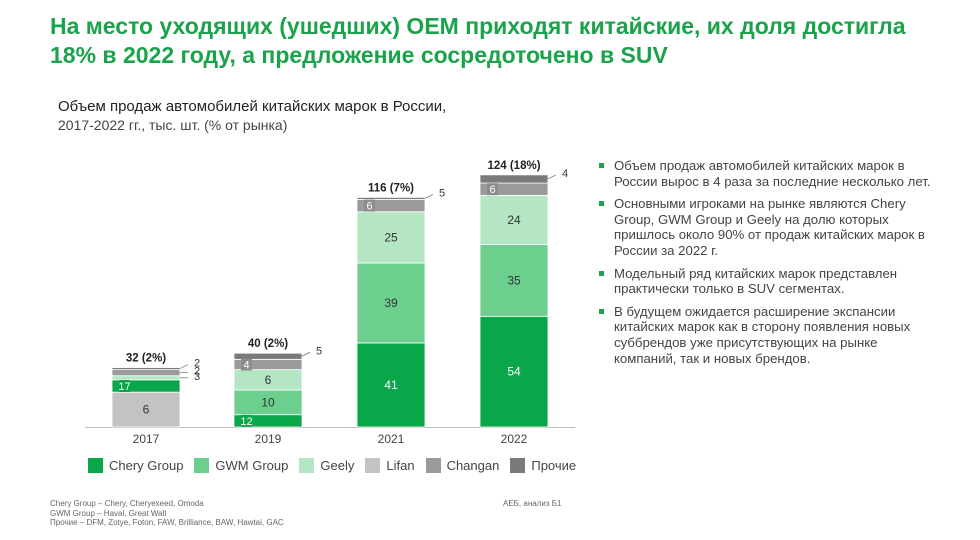  I want to click on category-label: 2022, so click(514, 439).